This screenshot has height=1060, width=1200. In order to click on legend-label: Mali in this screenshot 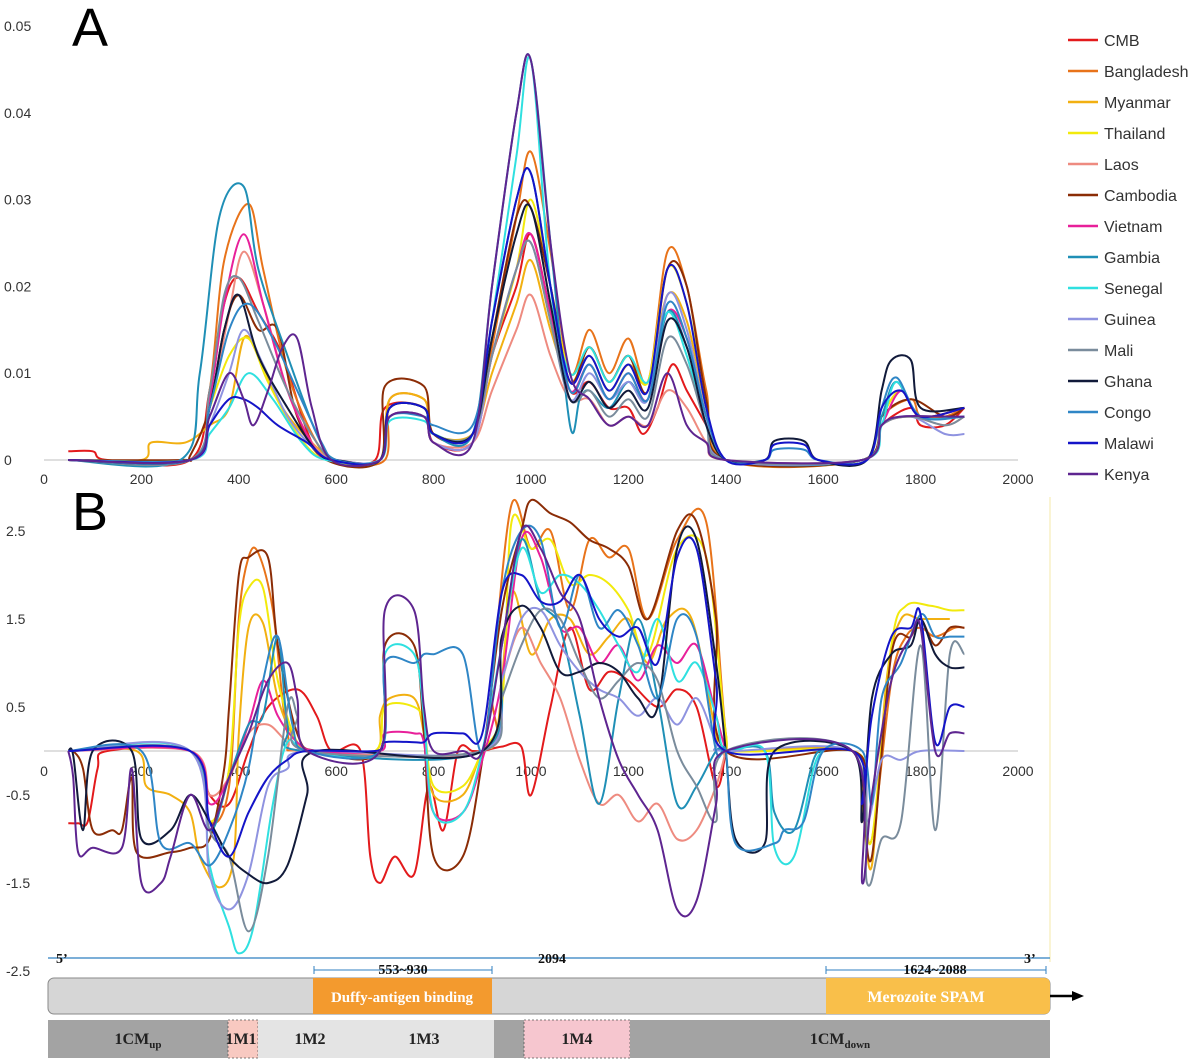, I will do `click(1118, 351)`.